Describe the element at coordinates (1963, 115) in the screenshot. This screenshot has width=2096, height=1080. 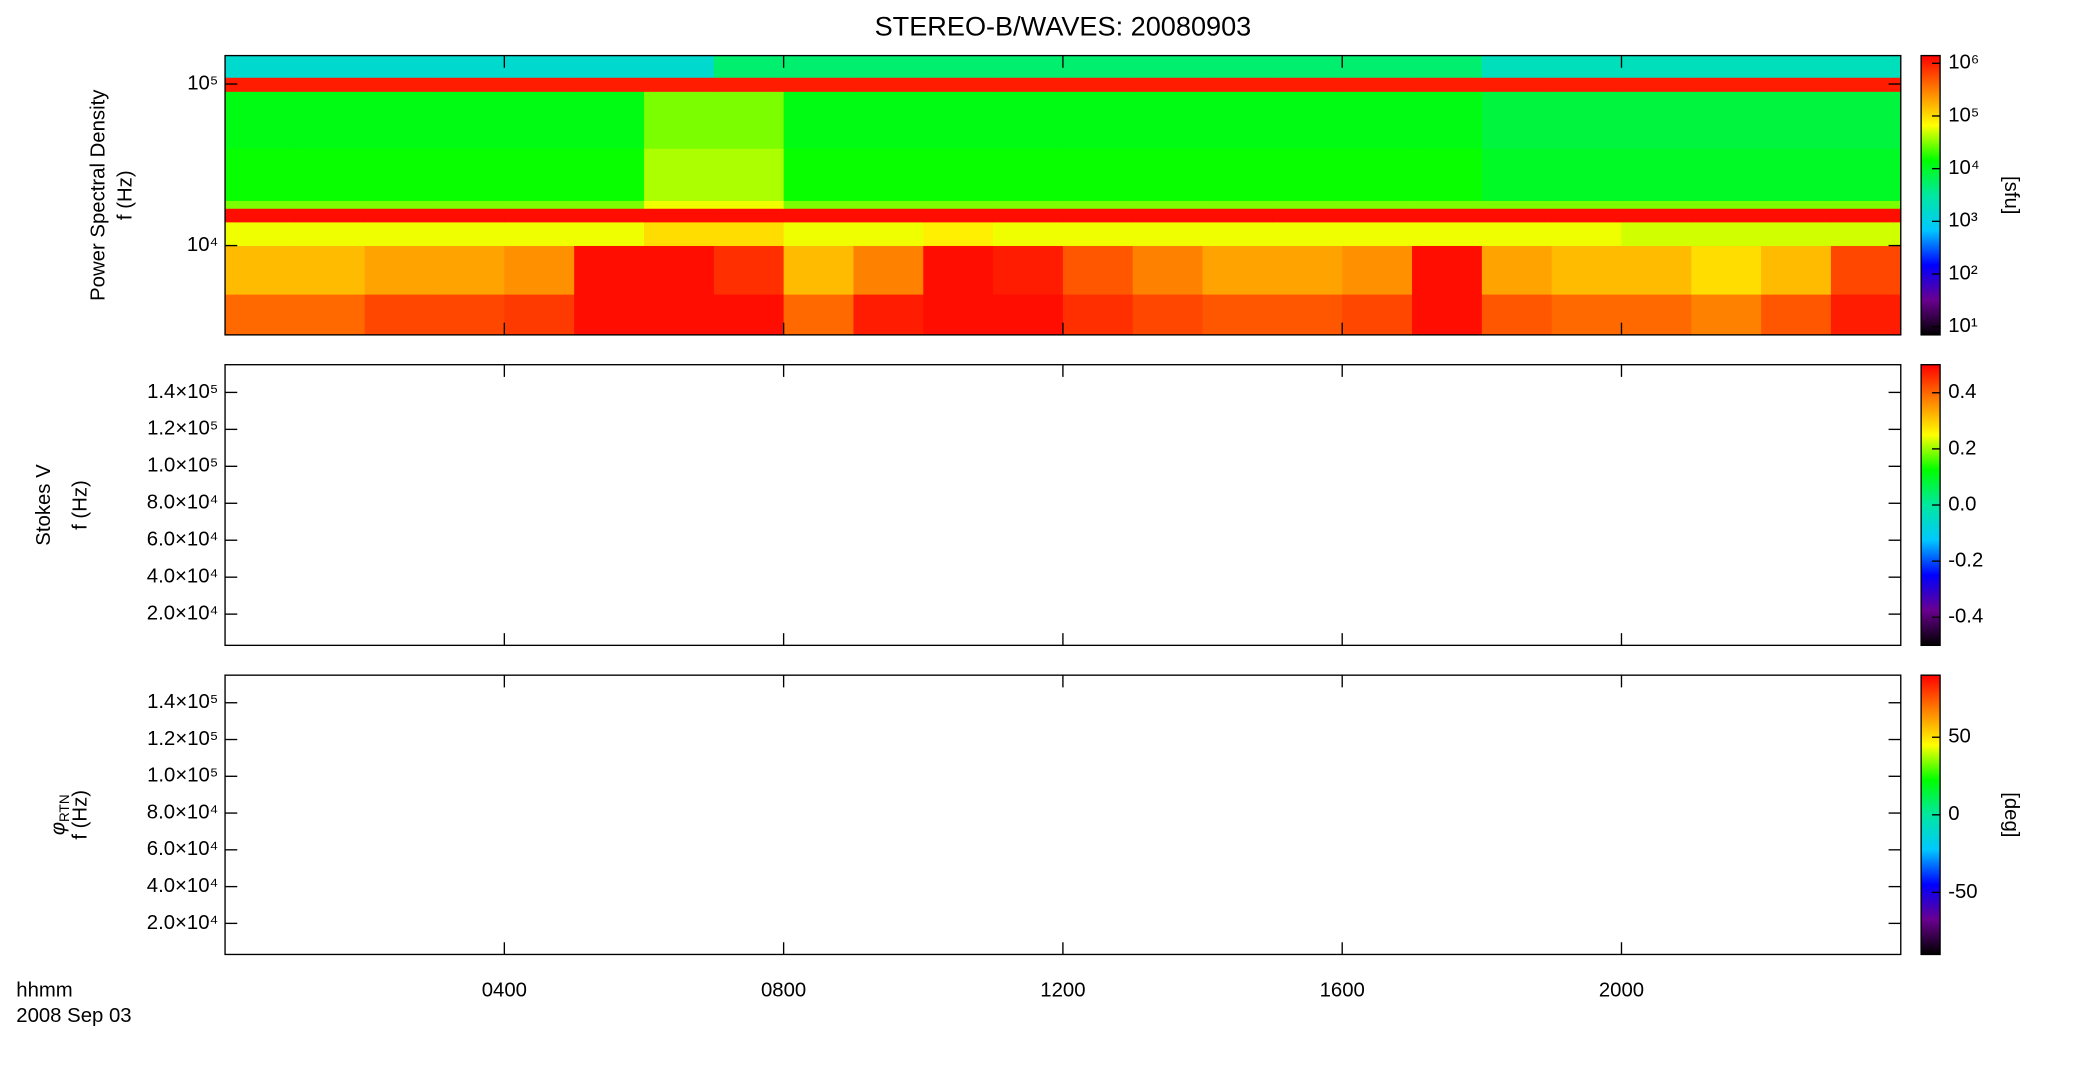
I see `colorbar-tick-label: 10⁵` at that location.